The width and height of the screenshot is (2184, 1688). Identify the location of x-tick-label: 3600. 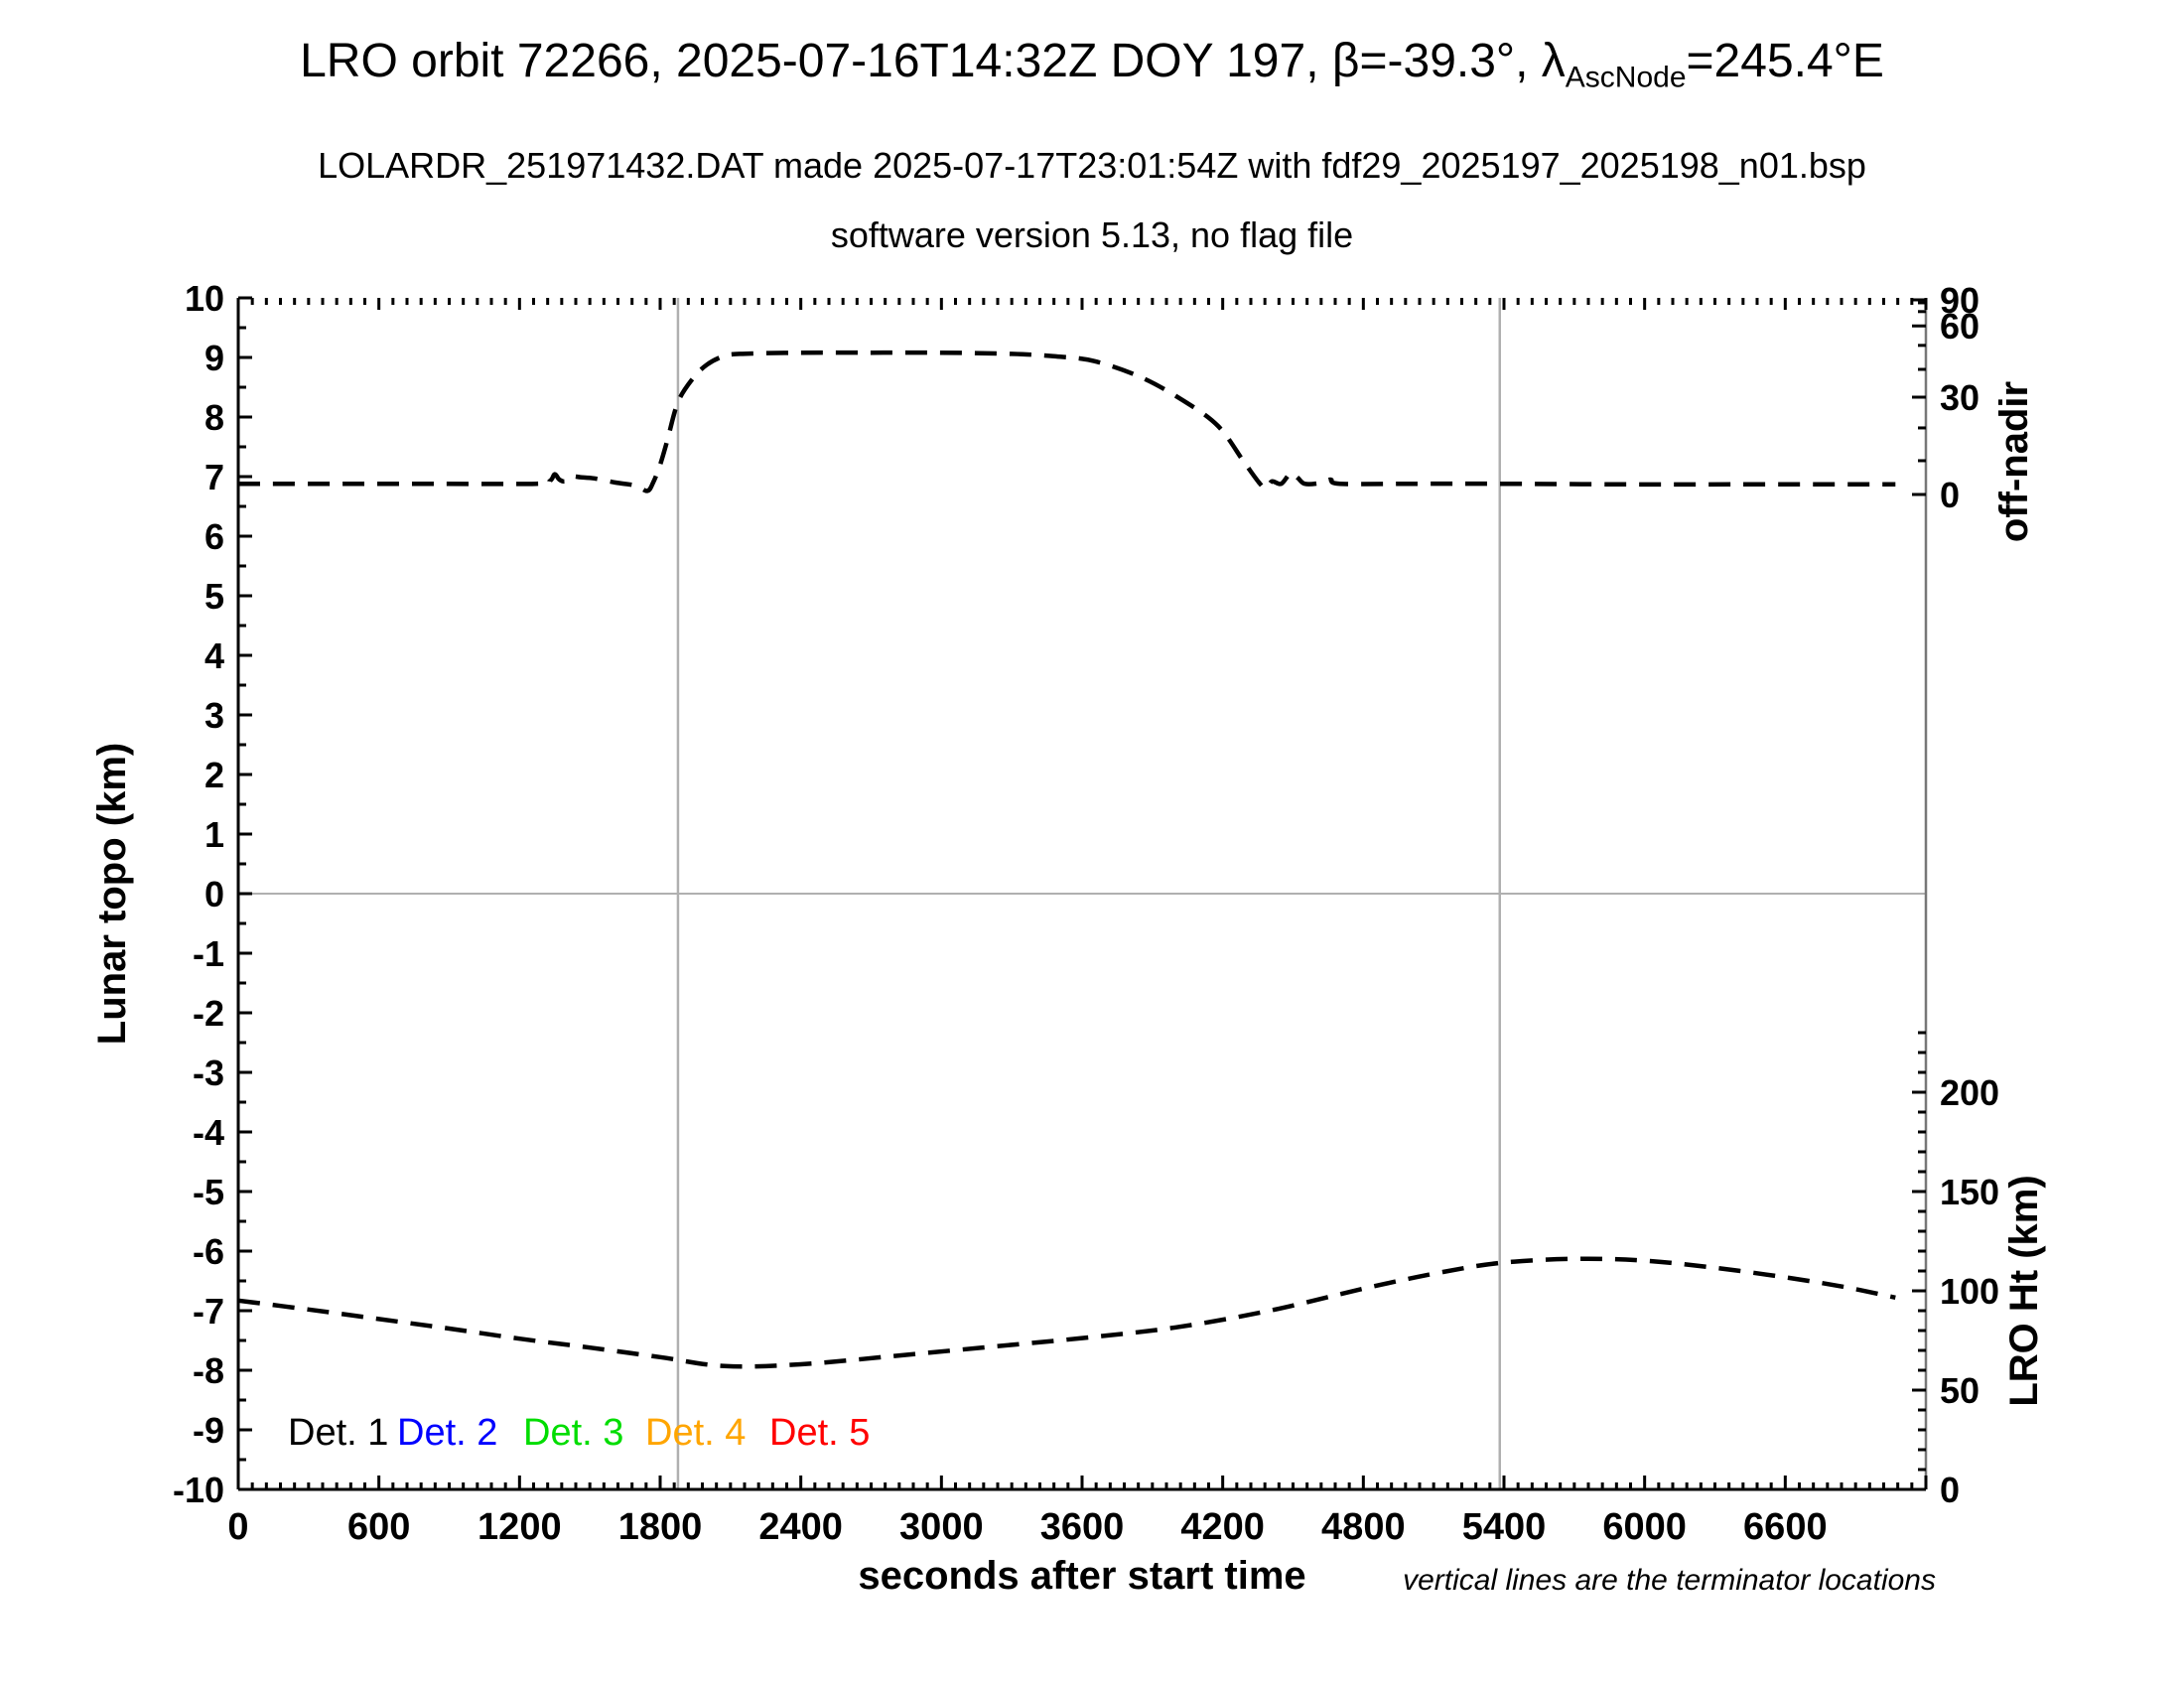
(1082, 1527).